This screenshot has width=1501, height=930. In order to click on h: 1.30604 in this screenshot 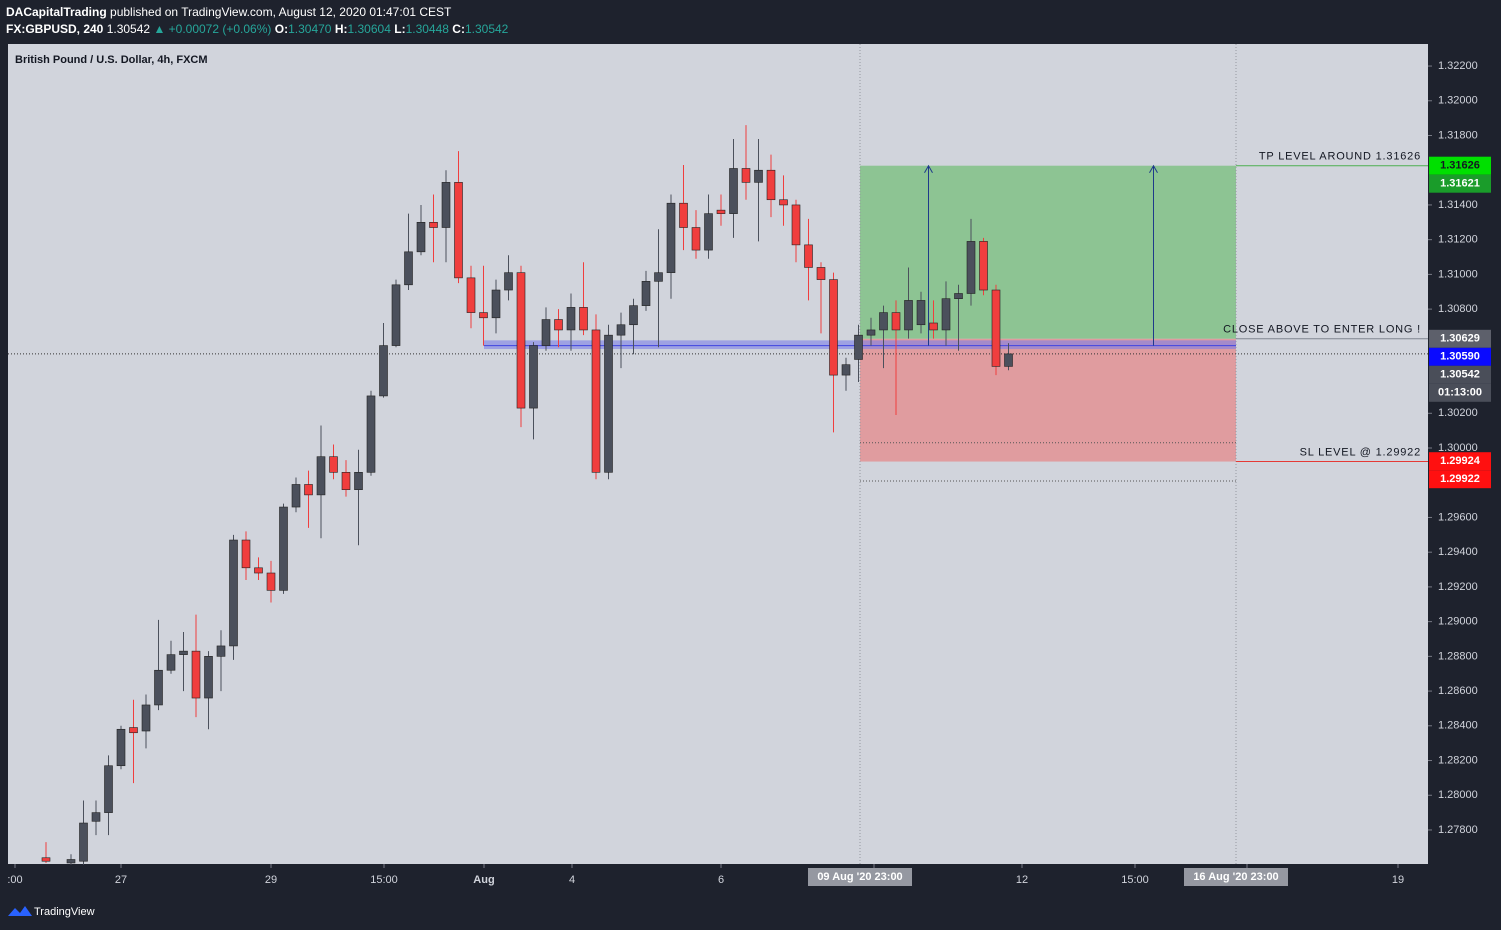, I will do `click(369, 29)`.